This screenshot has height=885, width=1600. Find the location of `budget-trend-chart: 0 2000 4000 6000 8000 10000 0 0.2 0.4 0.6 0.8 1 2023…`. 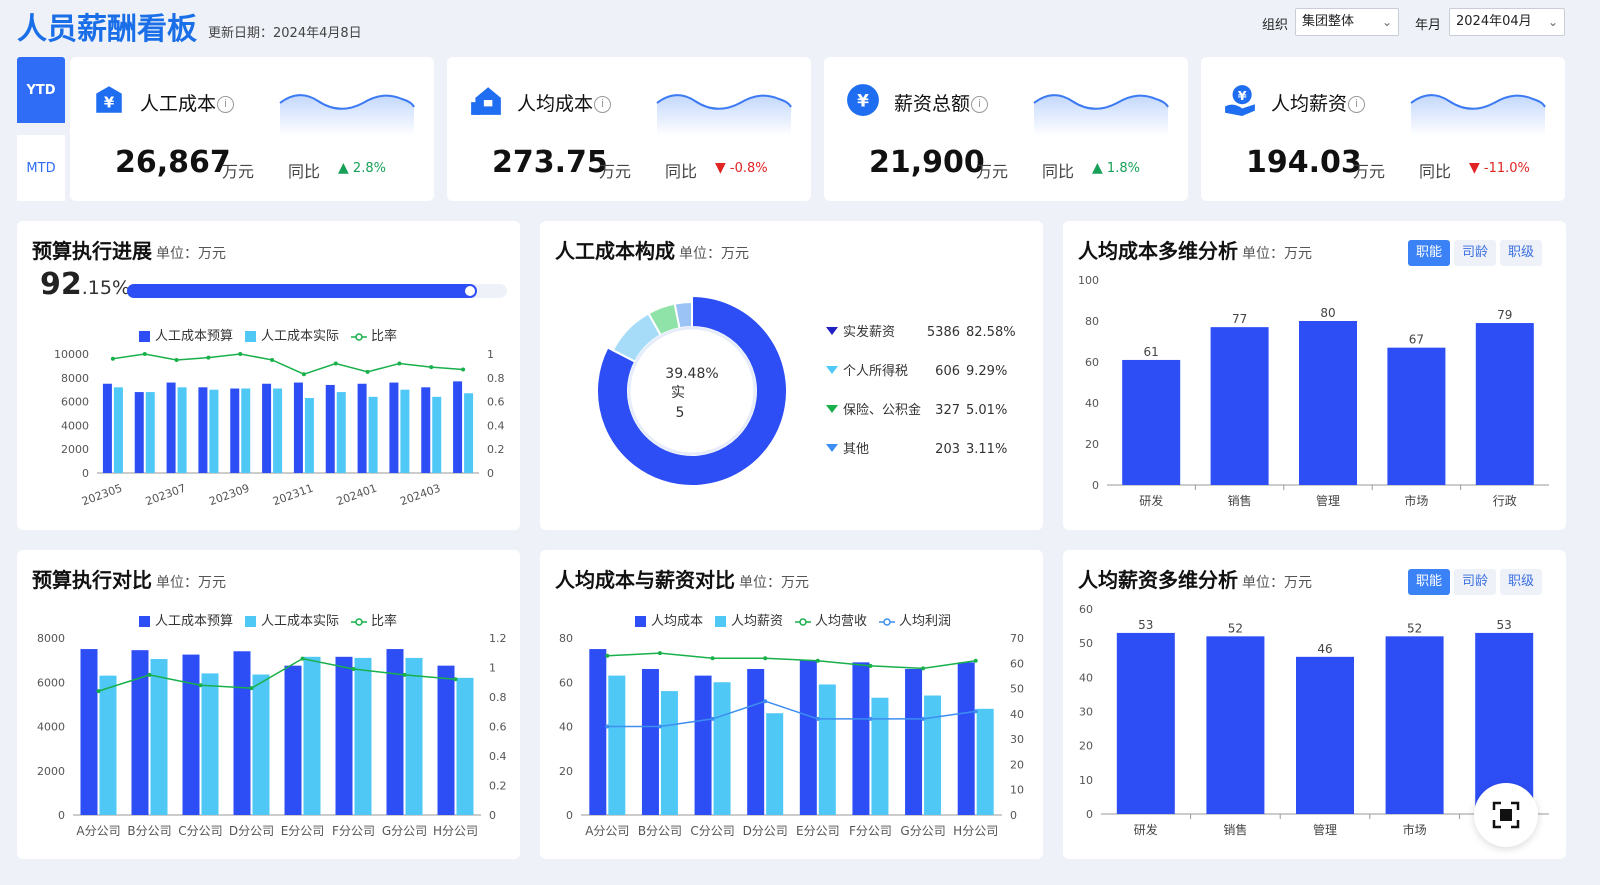

budget-trend-chart: 0 2000 4000 6000 8000 10000 0 0.2 0.4 0.6 0.8 1 2023… is located at coordinates (279, 418).